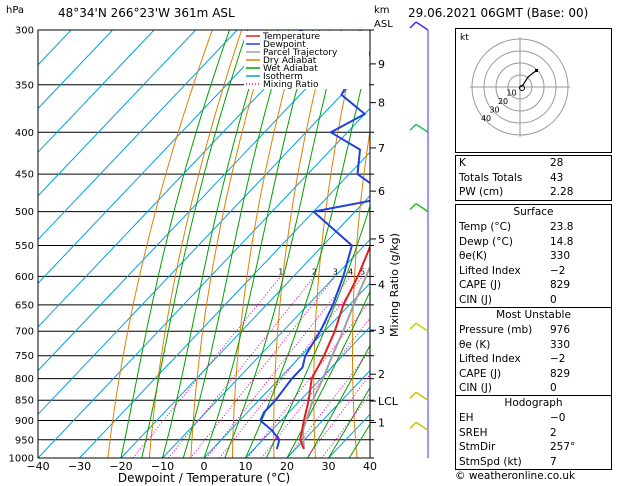 The height and width of the screenshot is (486, 629). Describe the element at coordinates (37, 466) in the screenshot. I see `temperature-tick-label: −40` at that location.